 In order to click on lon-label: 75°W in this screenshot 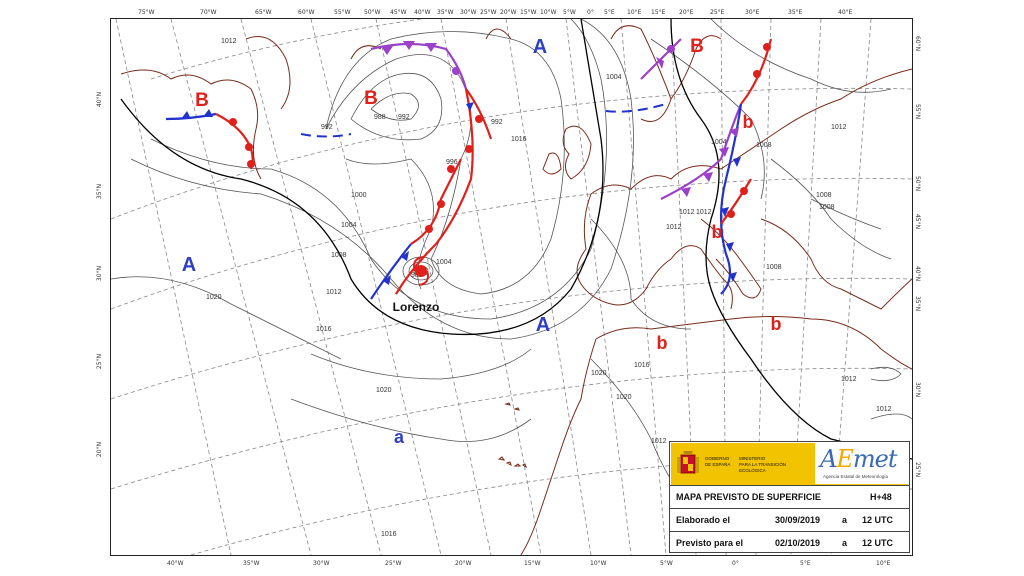, I will do `click(146, 12)`.